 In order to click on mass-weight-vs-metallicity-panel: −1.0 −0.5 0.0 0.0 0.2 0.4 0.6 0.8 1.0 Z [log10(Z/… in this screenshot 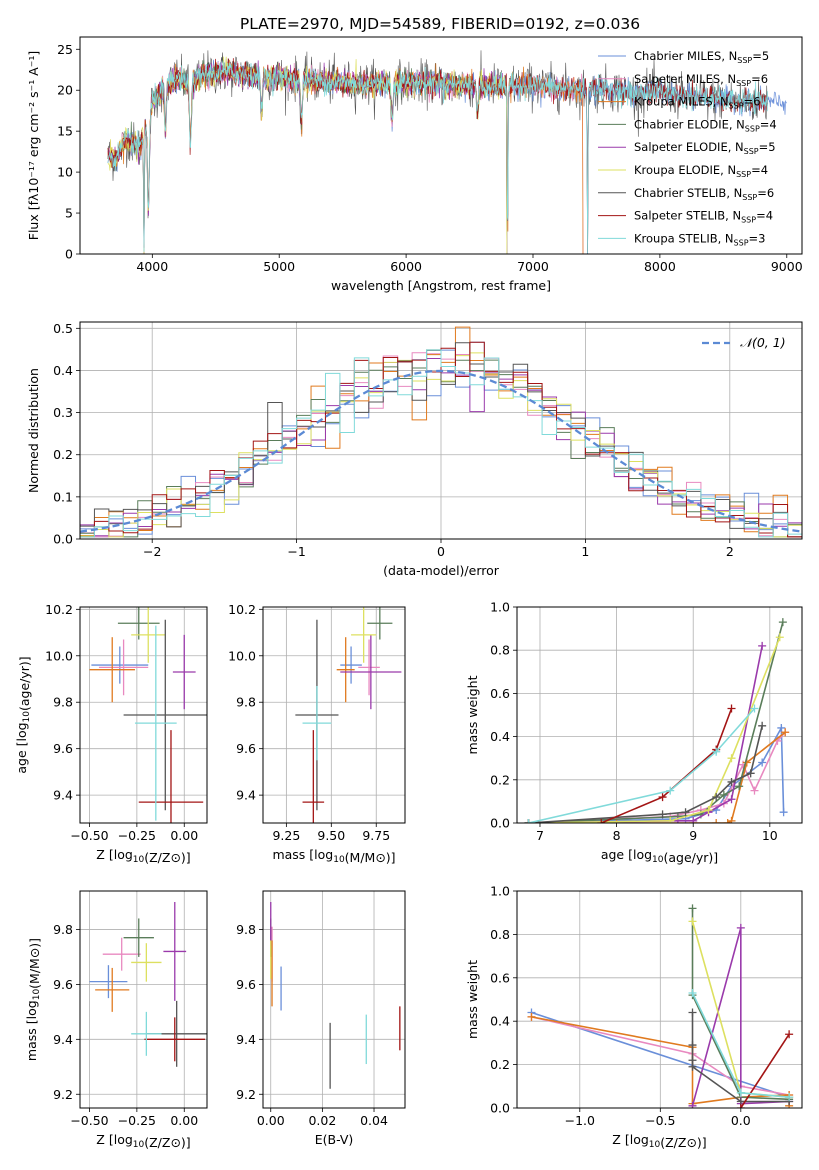, I will do `click(634, 1017)`.